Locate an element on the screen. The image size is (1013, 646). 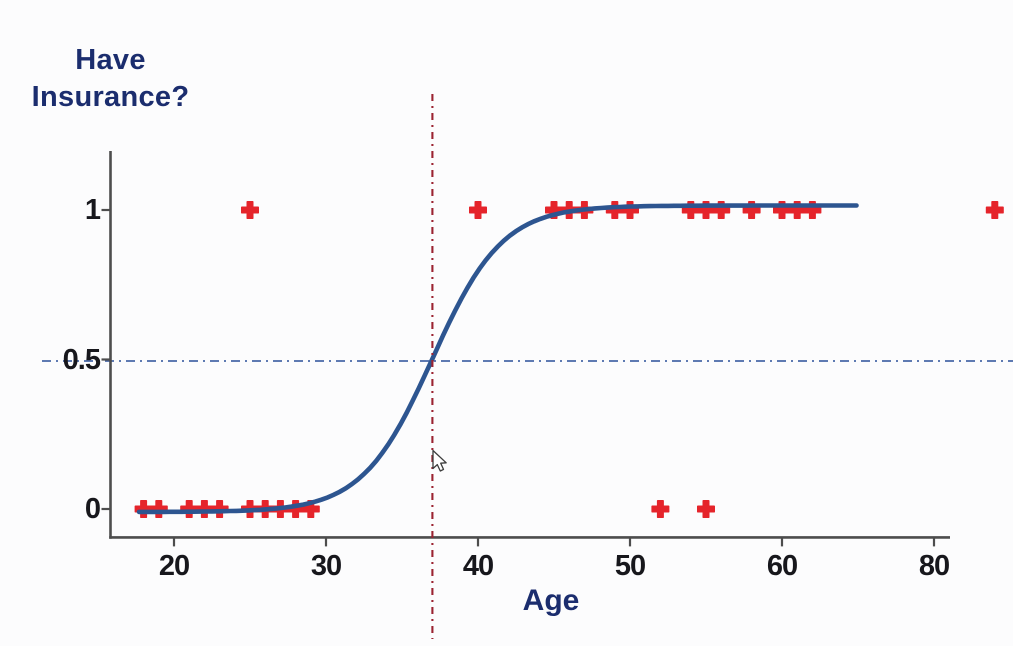
x-tick-label: 30 is located at coordinates (326, 566).